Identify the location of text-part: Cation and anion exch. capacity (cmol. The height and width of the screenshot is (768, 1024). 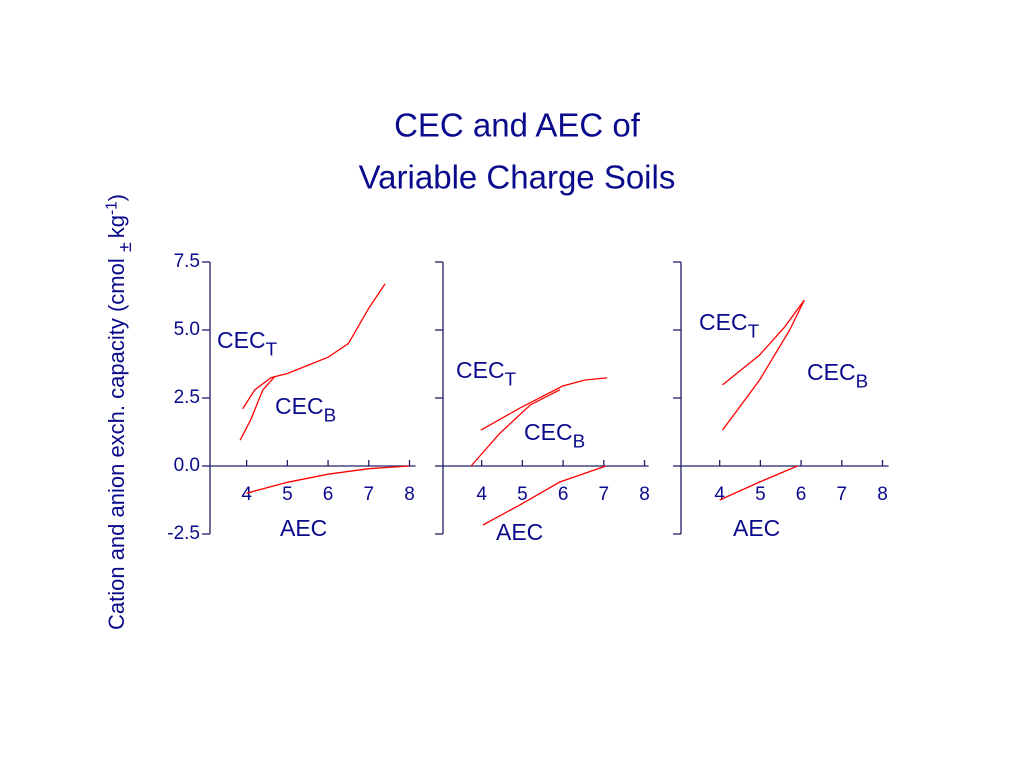
(116, 441).